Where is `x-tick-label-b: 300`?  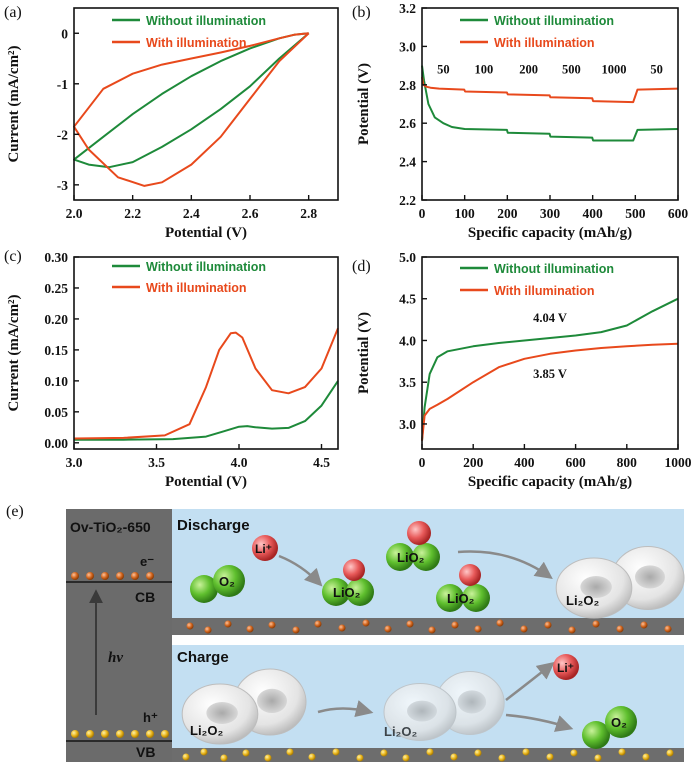
x-tick-label-b: 300 is located at coordinates (550, 213).